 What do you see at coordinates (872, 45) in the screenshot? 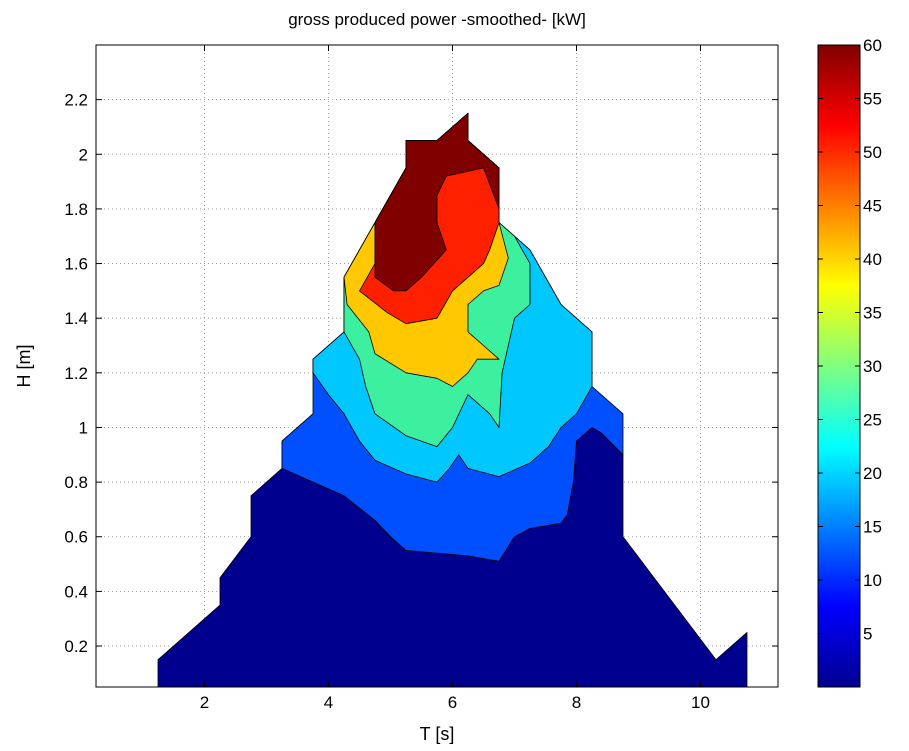
I see `colorbar-tick-label-11: 60` at bounding box center [872, 45].